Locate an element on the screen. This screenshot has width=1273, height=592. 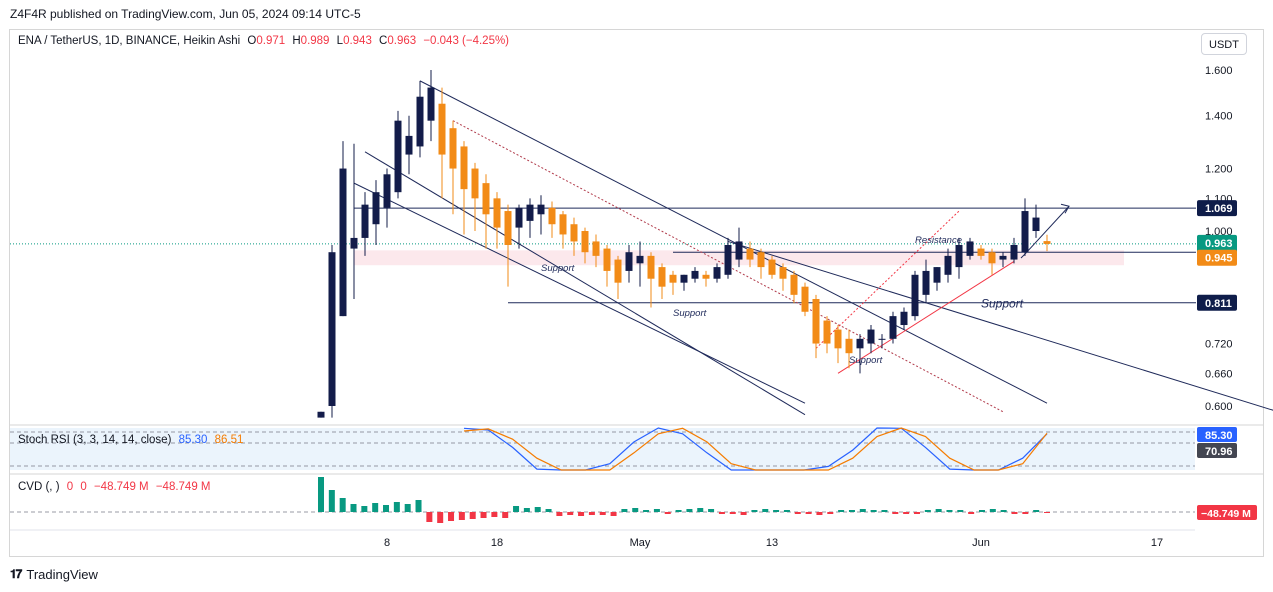
time-axis: 818May13Jun17Jul15 is located at coordinates (602, 539).